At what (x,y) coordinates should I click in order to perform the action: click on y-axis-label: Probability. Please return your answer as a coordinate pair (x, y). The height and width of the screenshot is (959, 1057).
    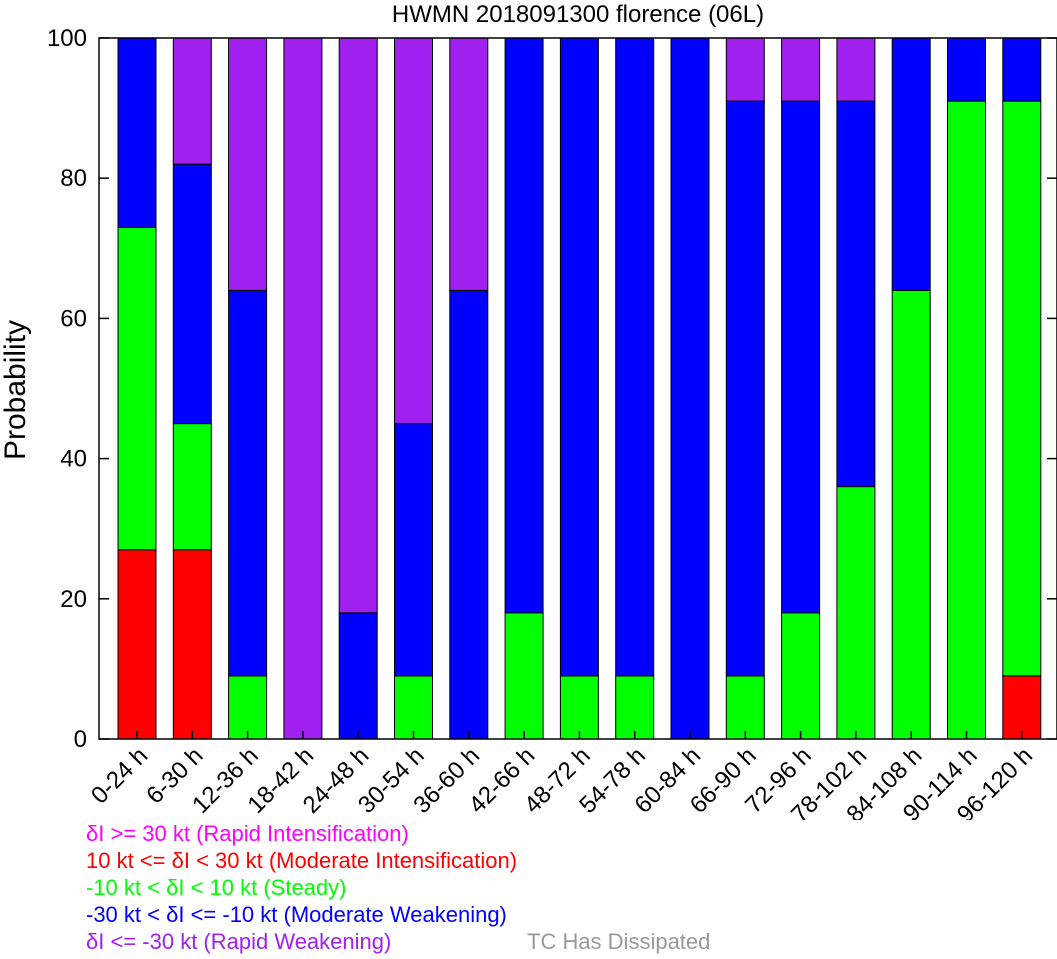
    Looking at the image, I should click on (16, 390).